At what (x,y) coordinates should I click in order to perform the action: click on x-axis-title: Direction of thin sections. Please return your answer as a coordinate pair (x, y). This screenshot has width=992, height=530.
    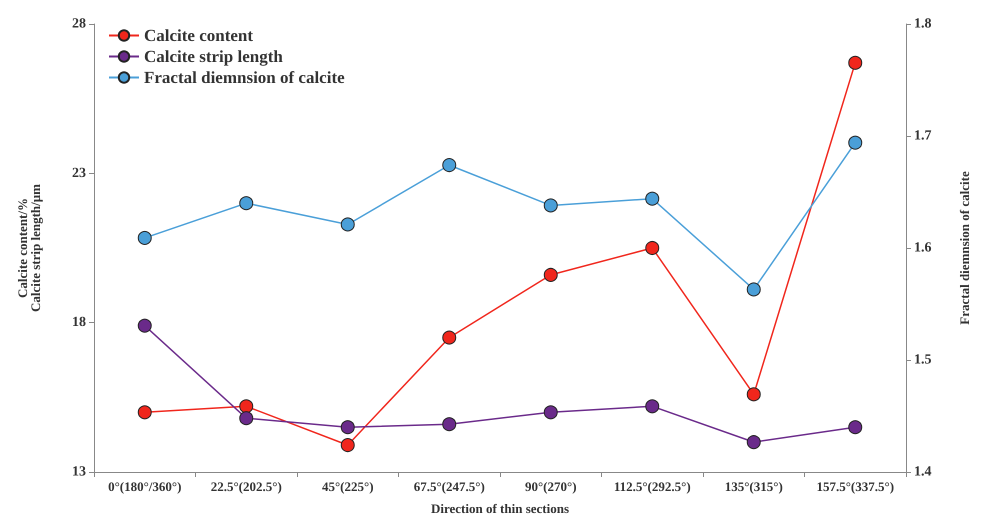
    Looking at the image, I should click on (500, 508).